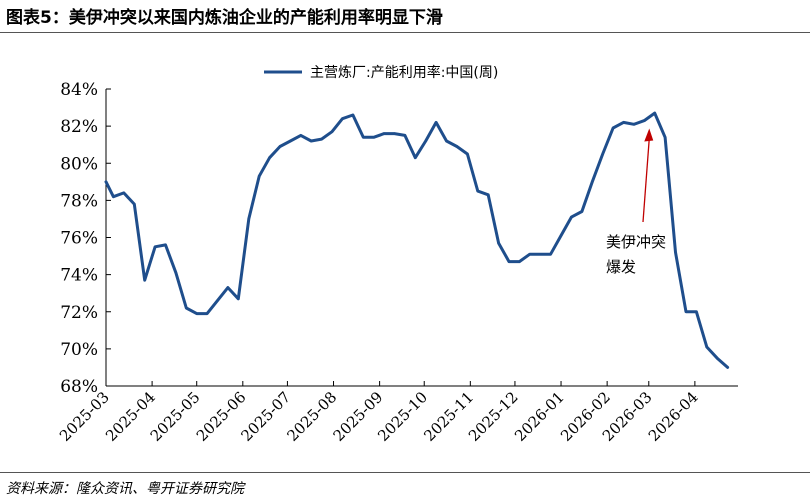  Describe the element at coordinates (404, 72) in the screenshot. I see `legend-label: 主营炼厂:产能利用率:中国(周)` at that location.